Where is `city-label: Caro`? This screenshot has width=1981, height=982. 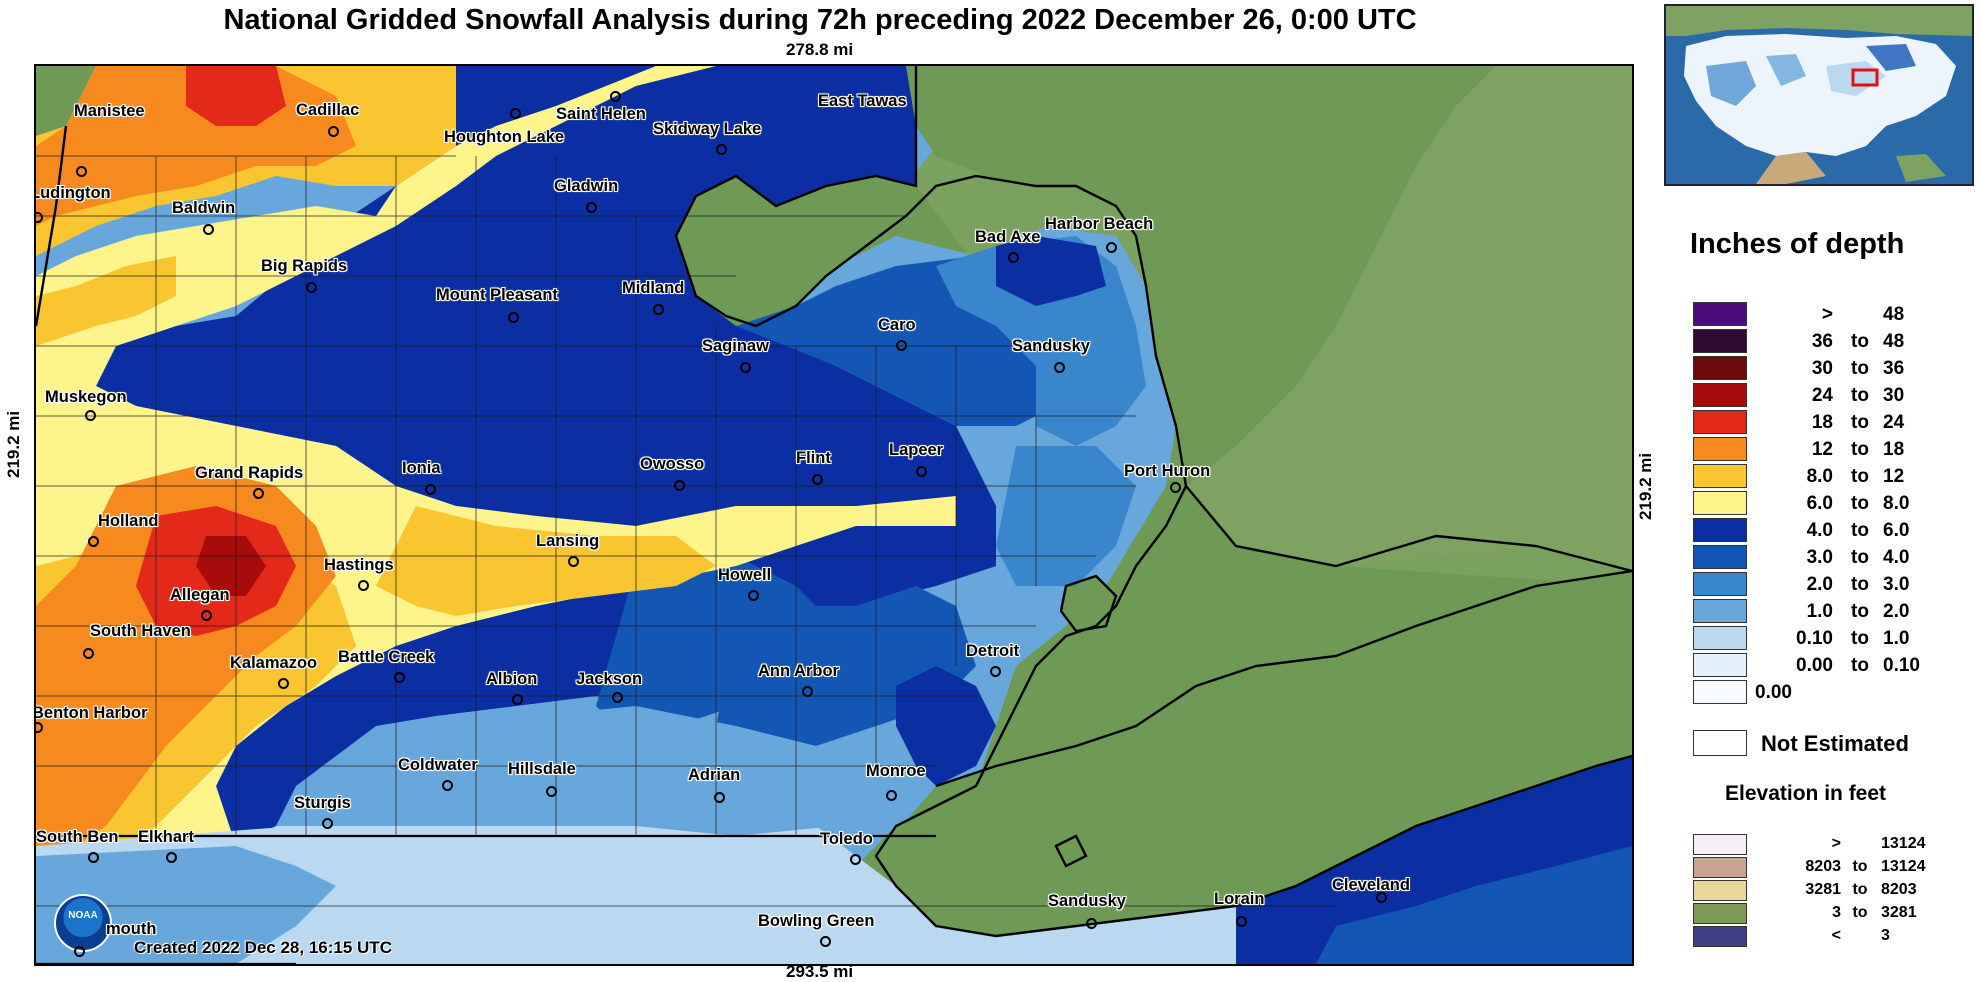 city-label: Caro is located at coordinates (897, 325).